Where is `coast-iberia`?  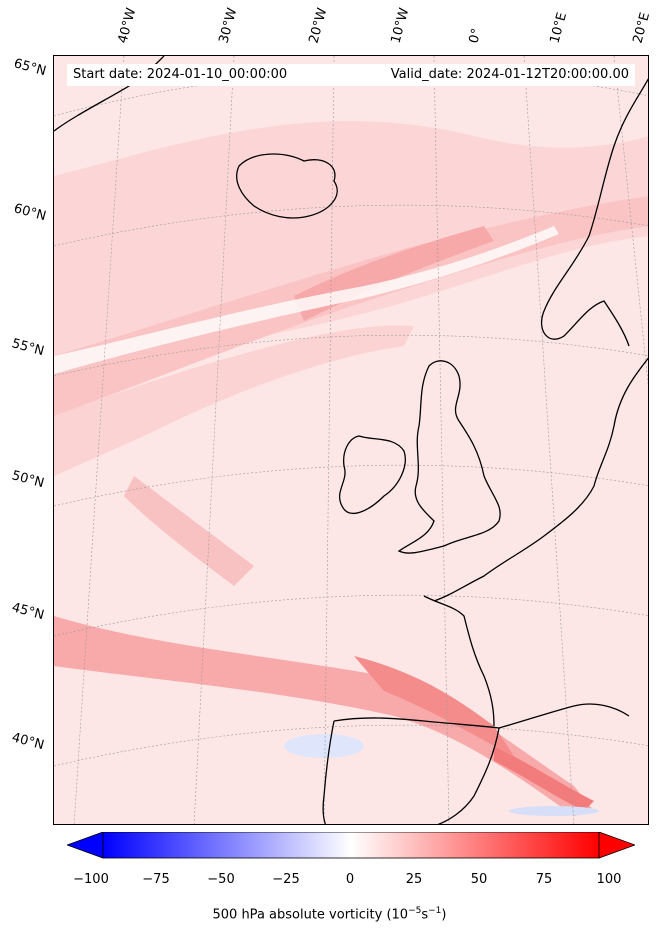
coast-iberia is located at coordinates (411, 770).